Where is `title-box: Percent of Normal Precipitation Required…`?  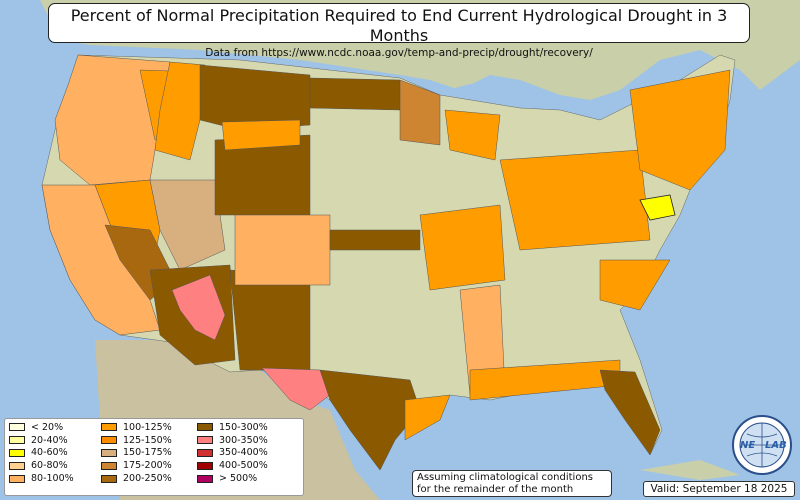 title-box: Percent of Normal Precipitation Required… is located at coordinates (399, 31).